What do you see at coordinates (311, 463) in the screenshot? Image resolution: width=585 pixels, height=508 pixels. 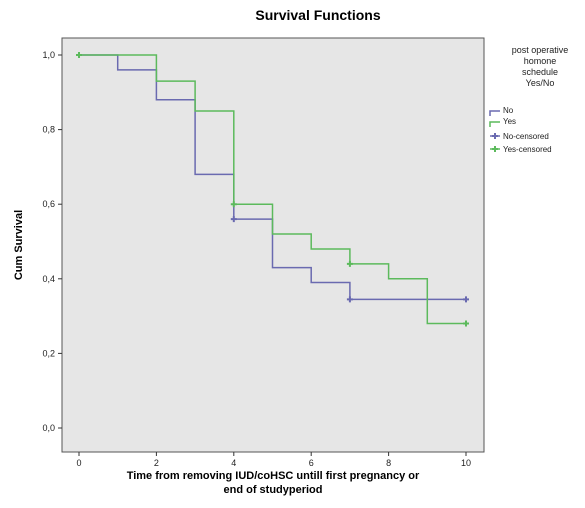 I see `x-tick-label: 6` at bounding box center [311, 463].